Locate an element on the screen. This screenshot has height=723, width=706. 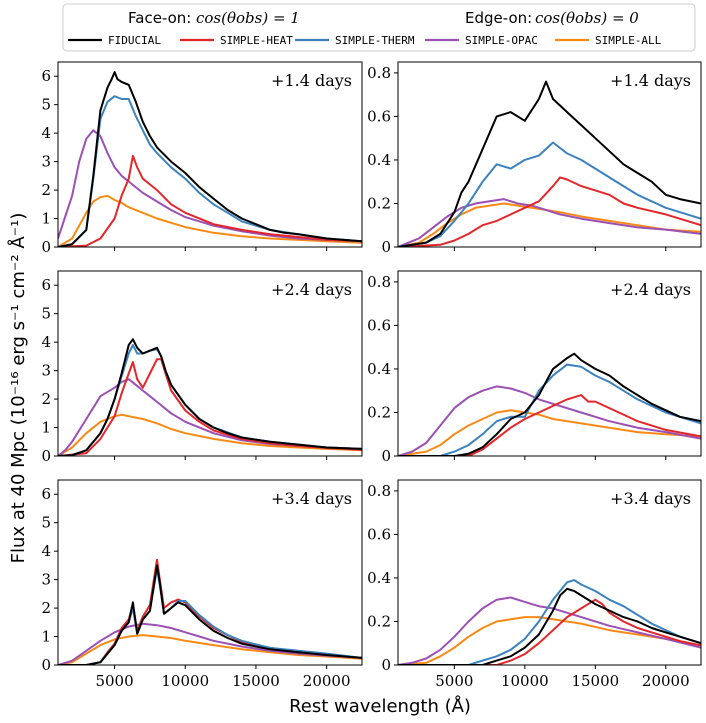
legend-label-simple-therm: SIMPLE-THERM is located at coordinates (375, 40).